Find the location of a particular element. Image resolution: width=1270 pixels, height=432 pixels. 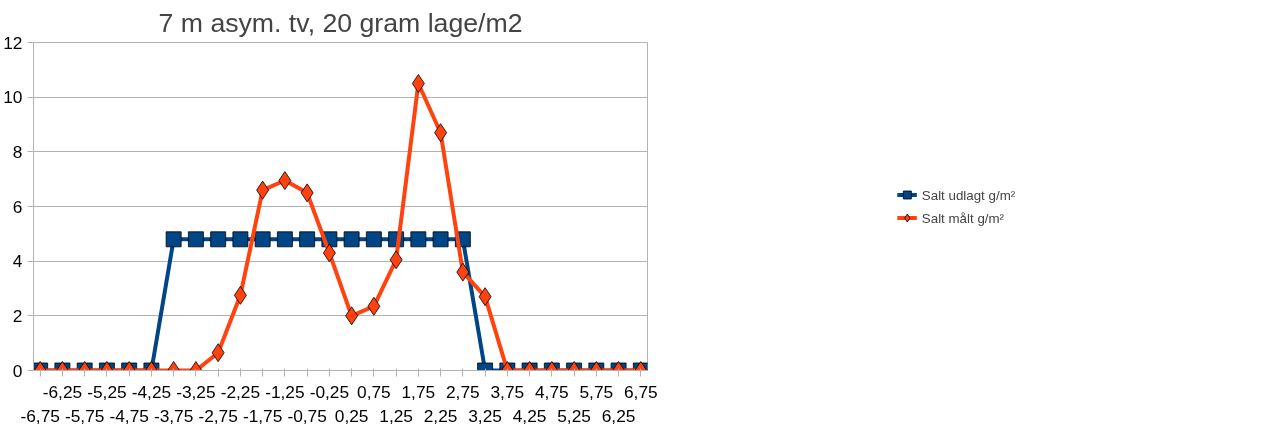

x-tick-label: -2,75 is located at coordinates (218, 415).